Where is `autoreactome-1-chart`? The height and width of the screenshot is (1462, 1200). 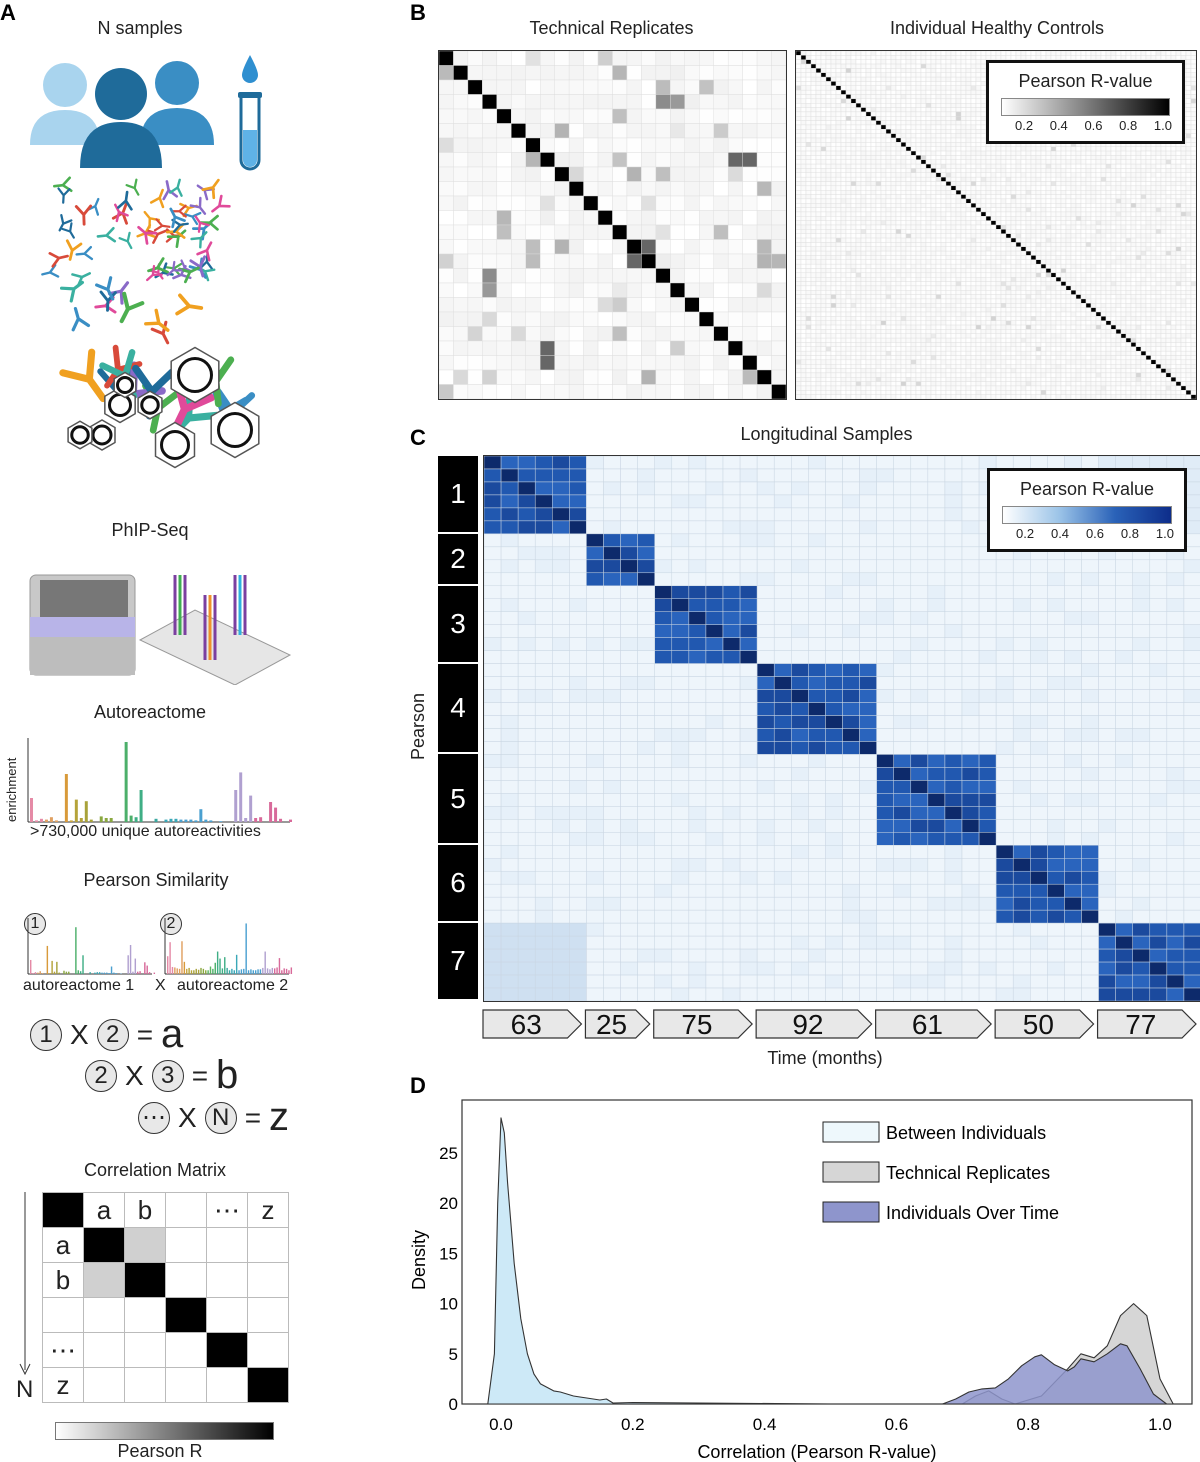
autoreactome-1-chart is located at coordinates (91, 946).